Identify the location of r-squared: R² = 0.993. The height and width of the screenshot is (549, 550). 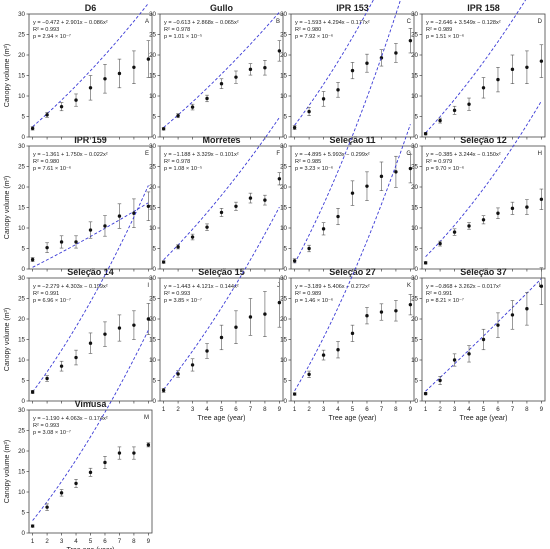
(177, 294).